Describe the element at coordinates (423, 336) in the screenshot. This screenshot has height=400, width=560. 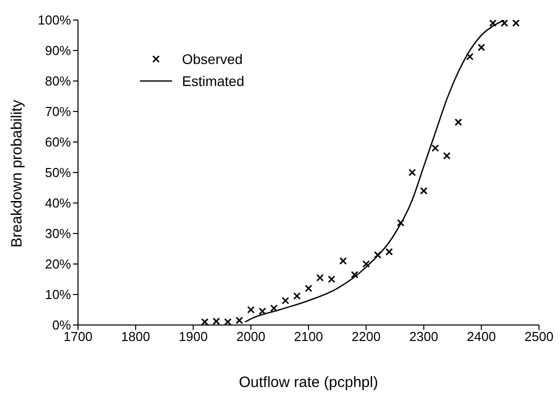
I see `x-tick-label: 2300` at that location.